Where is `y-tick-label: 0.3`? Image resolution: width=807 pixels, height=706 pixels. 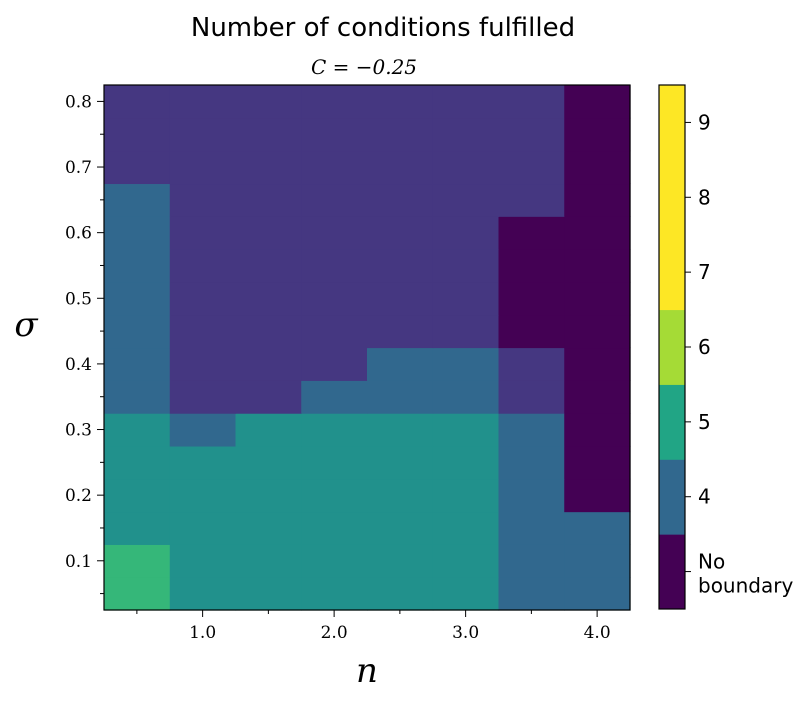 y-tick-label: 0.3 is located at coordinates (78, 431).